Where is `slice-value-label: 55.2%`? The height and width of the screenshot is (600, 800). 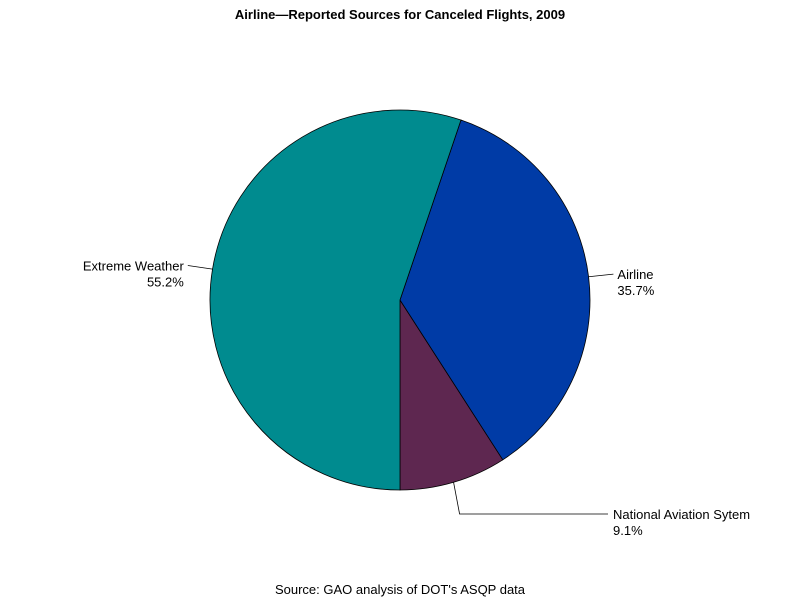
slice-value-label: 55.2% is located at coordinates (165, 282).